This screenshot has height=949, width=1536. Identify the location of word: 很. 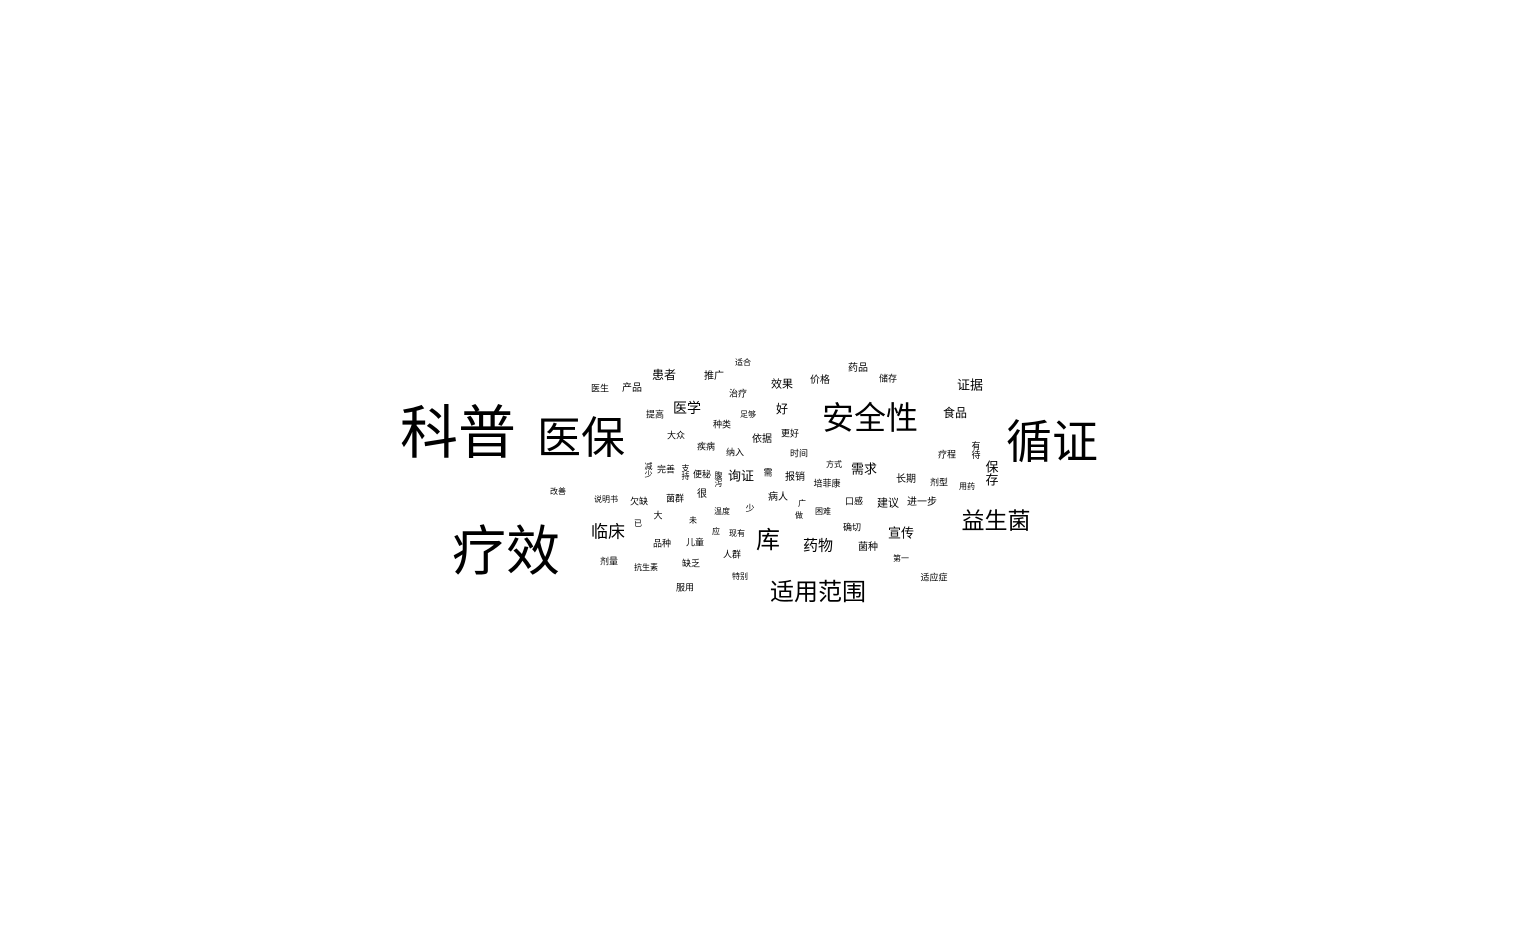
(702, 494).